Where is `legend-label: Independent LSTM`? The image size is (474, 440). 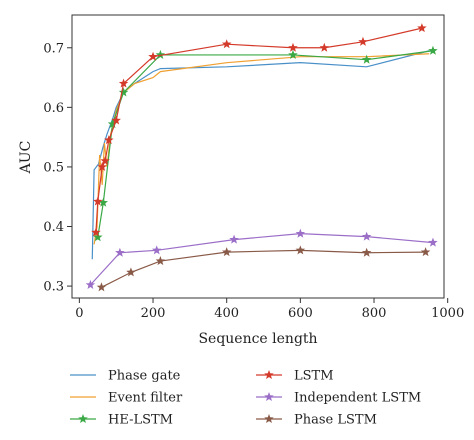
legend-label: Independent LSTM is located at coordinates (357, 398).